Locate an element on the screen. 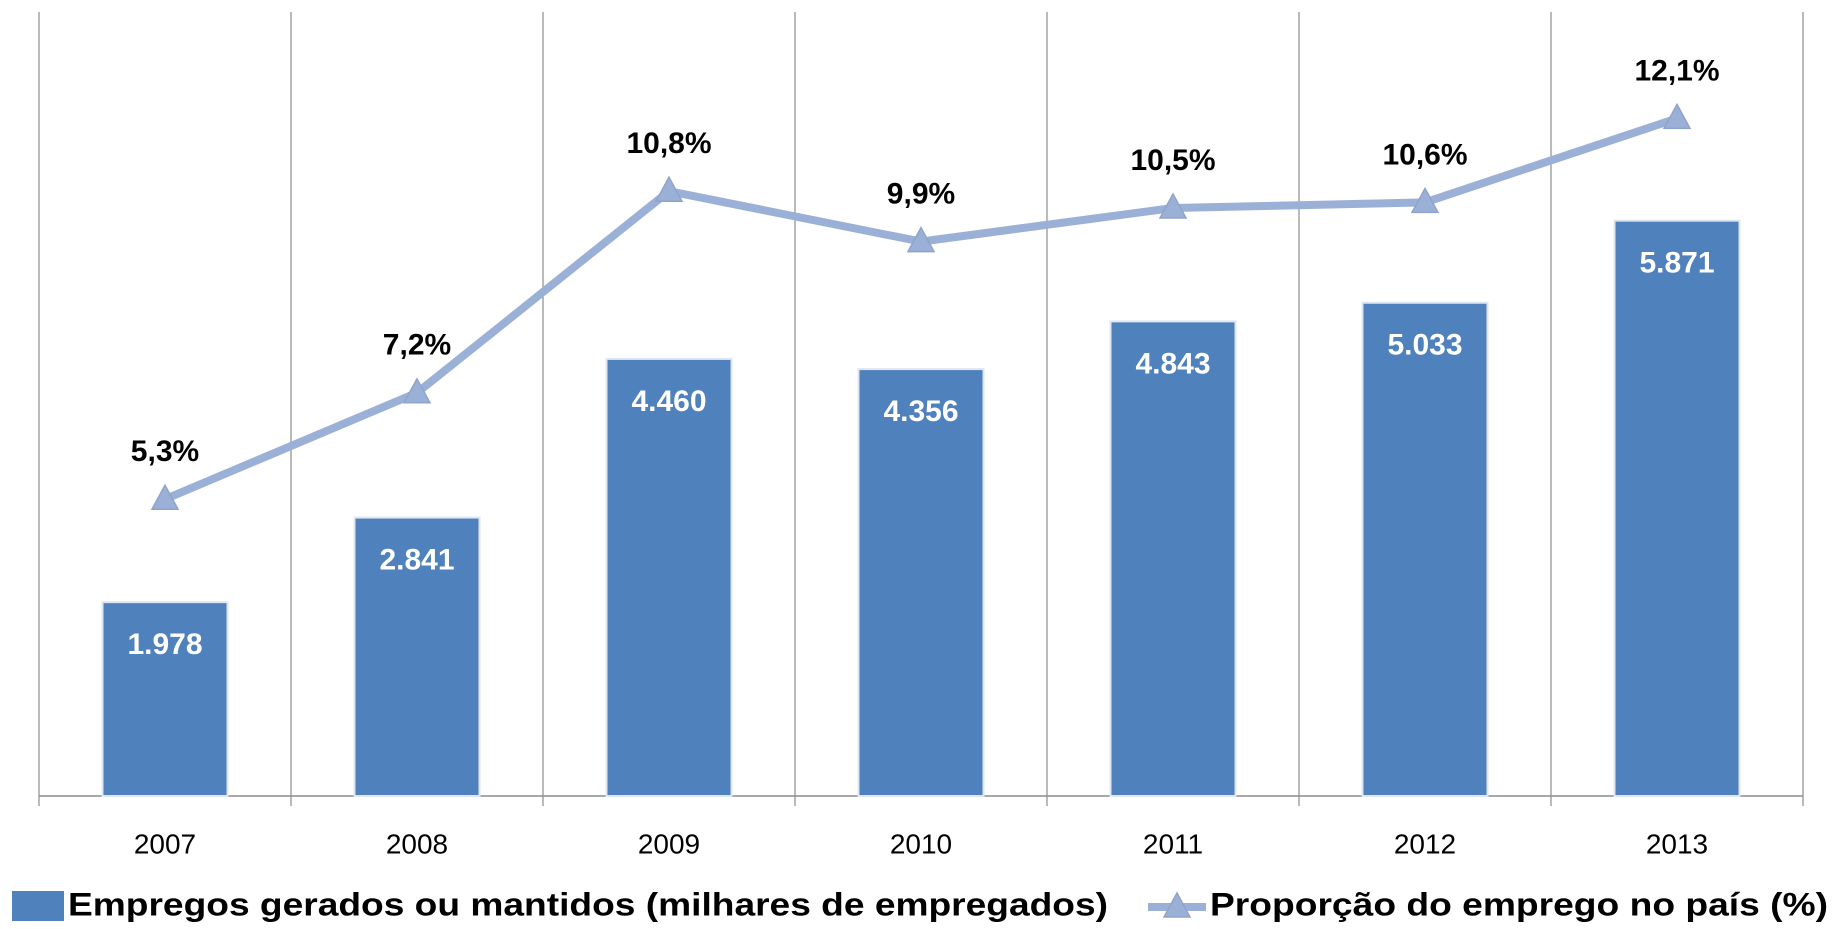 The image size is (1836, 929). line-value-label: 9,9% is located at coordinates (921, 194).